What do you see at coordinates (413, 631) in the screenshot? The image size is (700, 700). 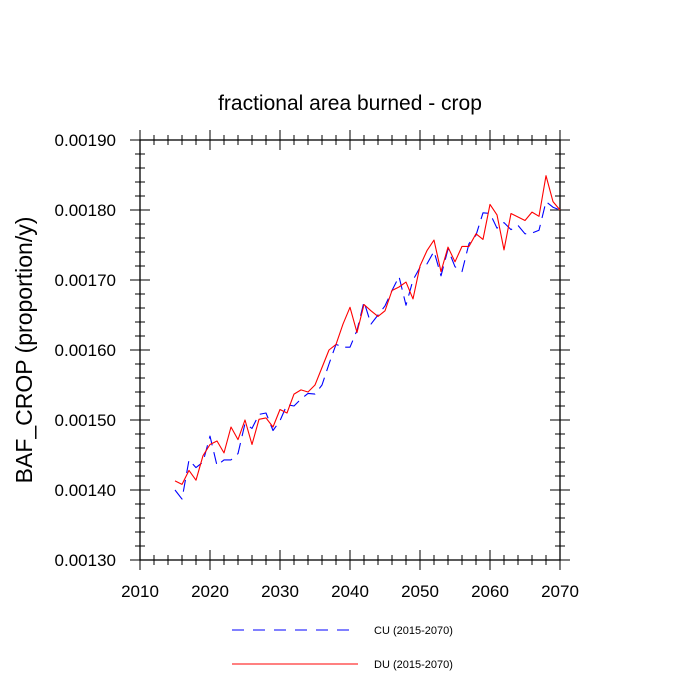 I see `legend-label: CU (2015-2070)` at bounding box center [413, 631].